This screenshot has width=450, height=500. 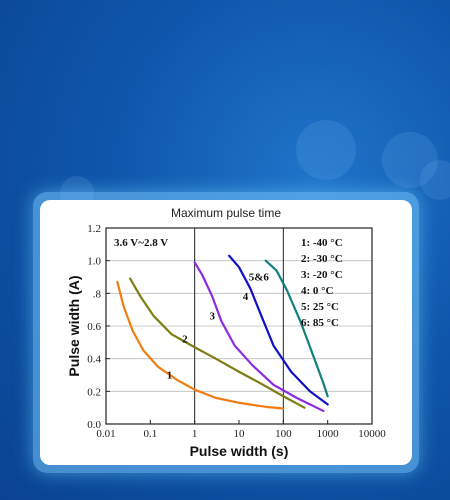 What do you see at coordinates (226, 213) in the screenshot?
I see `card-title: Maximum pulse time` at bounding box center [226, 213].